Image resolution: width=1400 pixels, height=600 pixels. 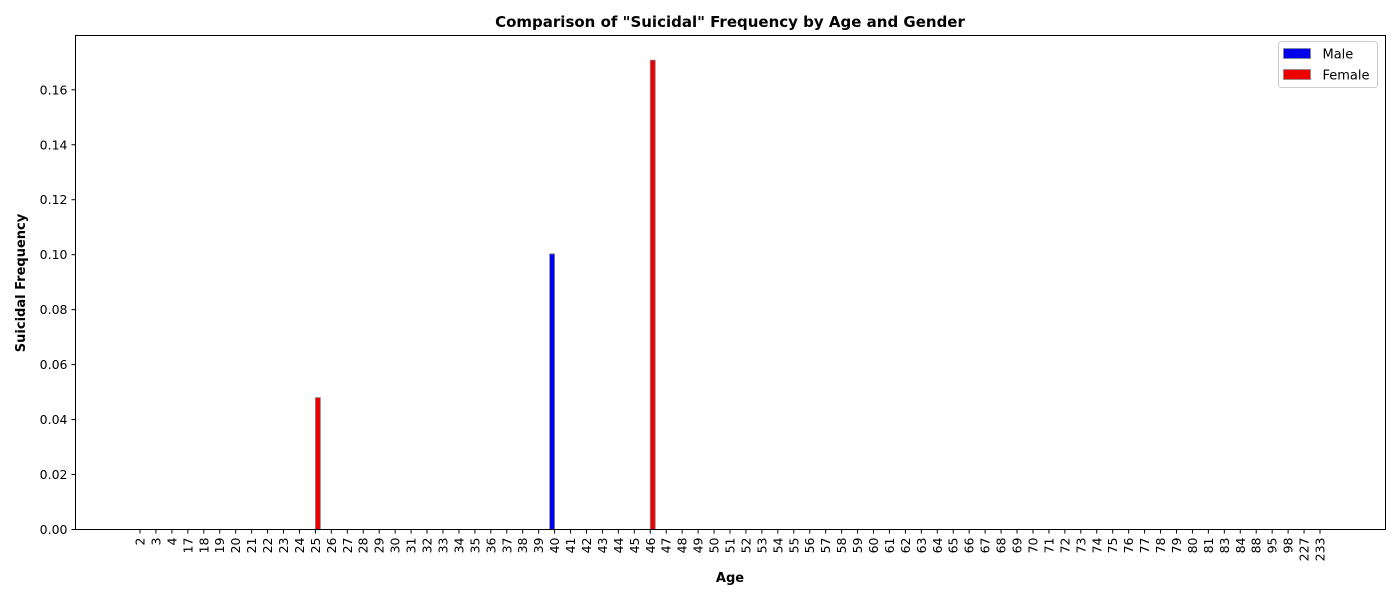 What do you see at coordinates (570, 546) in the screenshot?
I see `x-tick-label: 41` at bounding box center [570, 546].